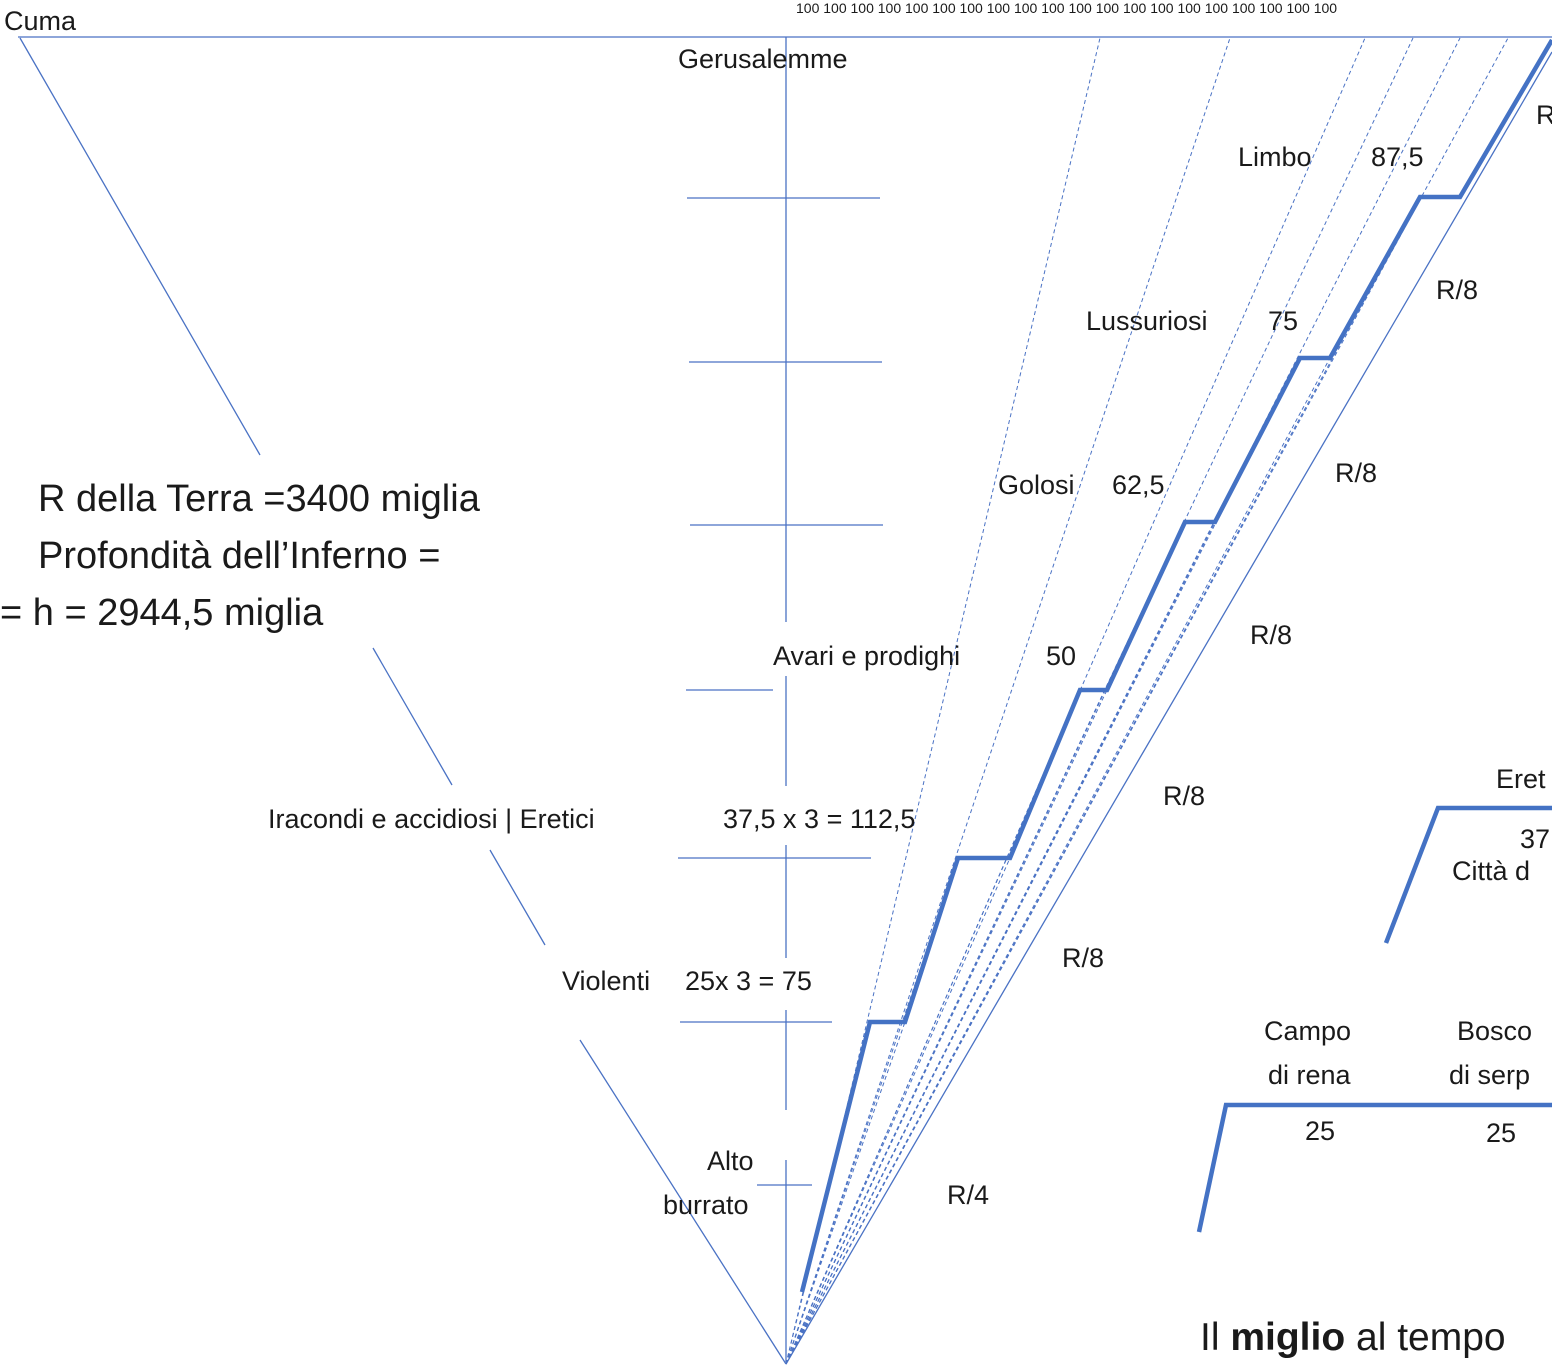 Image resolution: width=1552 pixels, height=1372 pixels. Describe the element at coordinates (1535, 839) in the screenshot. I see `inset-eretici-value: 37` at that location.